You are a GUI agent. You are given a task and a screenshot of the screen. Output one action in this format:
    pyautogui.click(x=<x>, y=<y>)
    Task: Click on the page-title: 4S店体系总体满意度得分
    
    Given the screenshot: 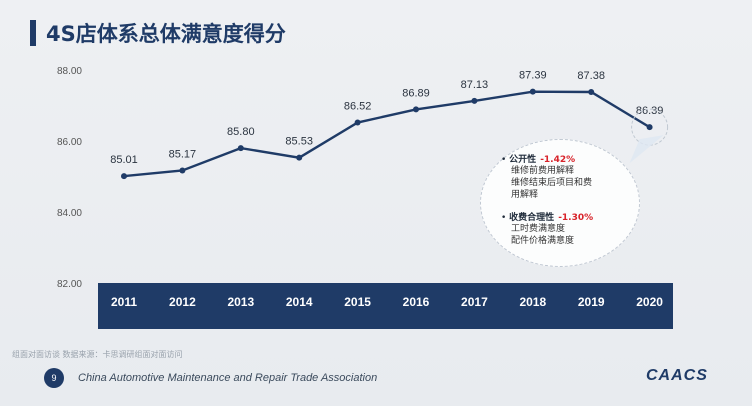 What is the action you would take?
    pyautogui.click(x=166, y=34)
    